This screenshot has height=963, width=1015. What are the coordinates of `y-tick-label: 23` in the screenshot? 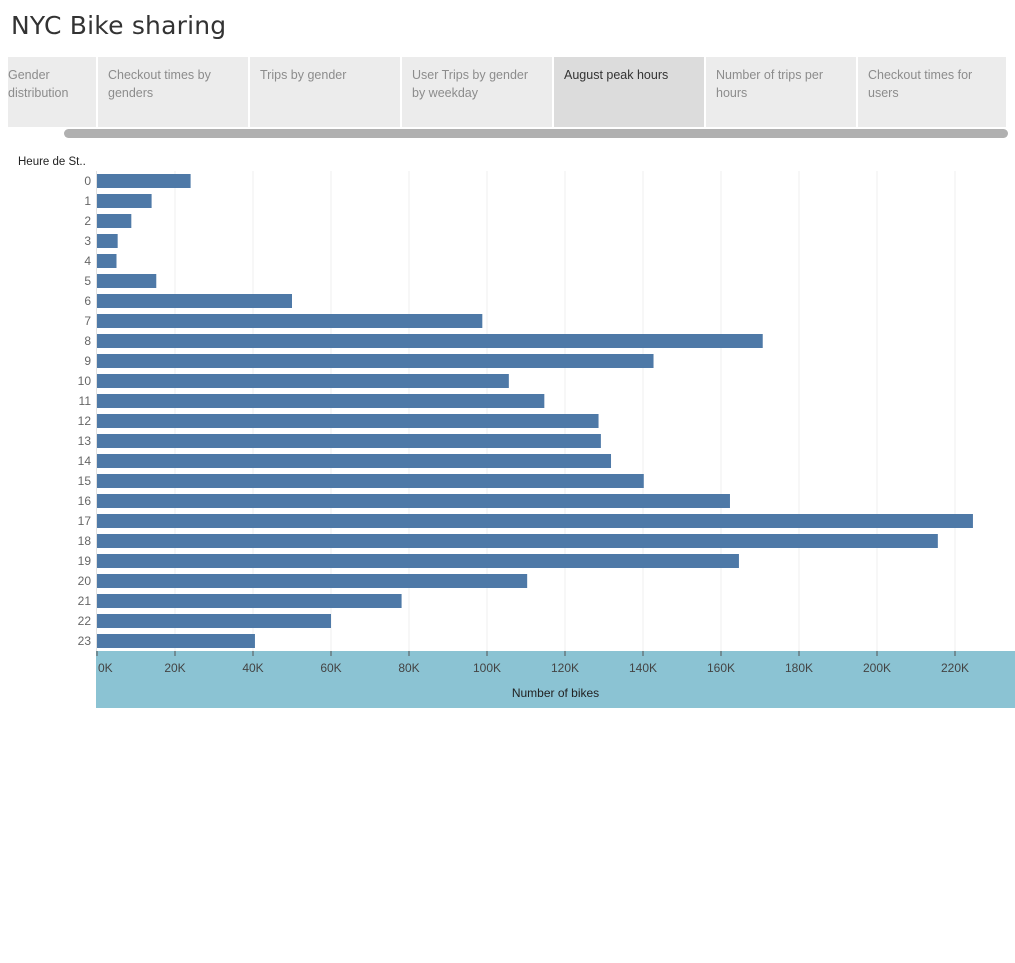 It's located at (85, 641).